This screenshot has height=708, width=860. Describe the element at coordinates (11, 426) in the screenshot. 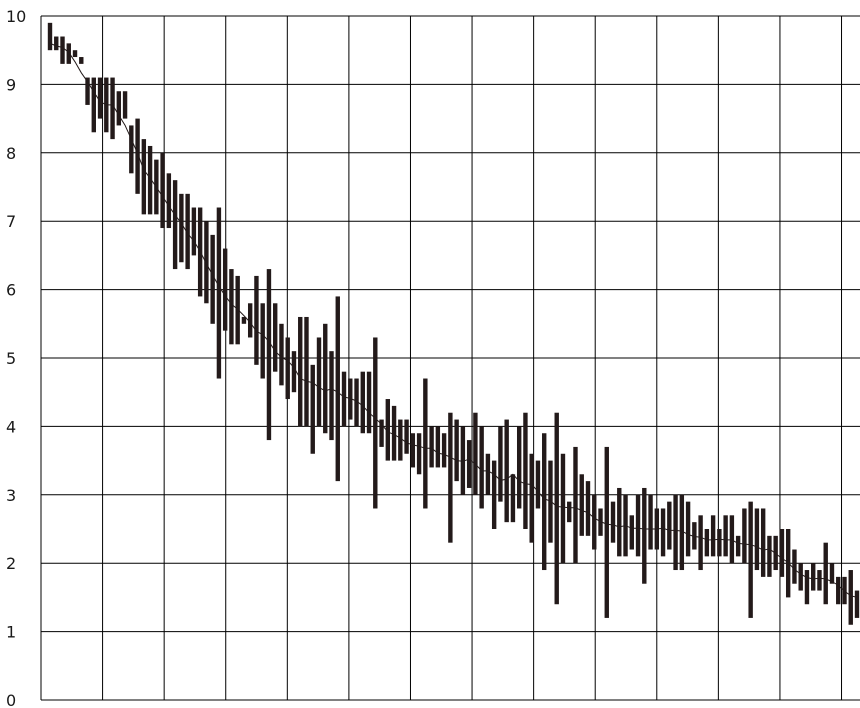

I see `y-tick-label: 4` at that location.